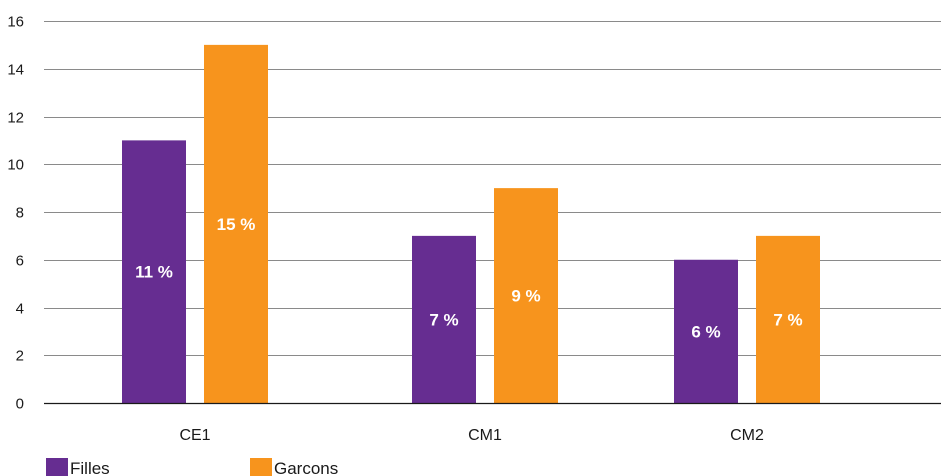  What do you see at coordinates (192, 467) in the screenshot?
I see `legend: Filles Garcons` at bounding box center [192, 467].